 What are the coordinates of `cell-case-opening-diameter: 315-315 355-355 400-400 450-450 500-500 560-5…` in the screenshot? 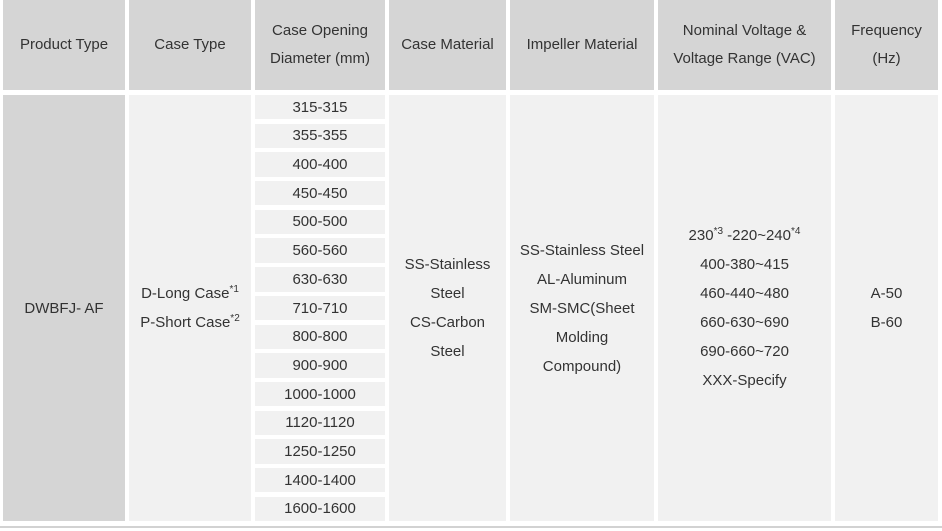 It's located at (320, 308).